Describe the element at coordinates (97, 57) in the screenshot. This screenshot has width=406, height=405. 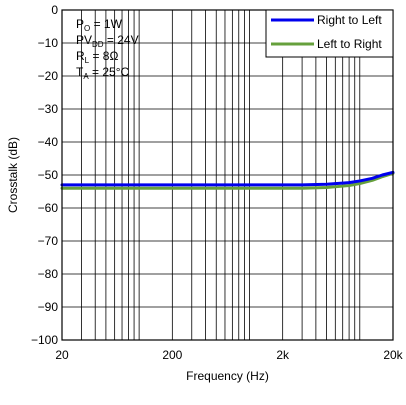
I see `condition-rl: RL = 8Ω` at that location.